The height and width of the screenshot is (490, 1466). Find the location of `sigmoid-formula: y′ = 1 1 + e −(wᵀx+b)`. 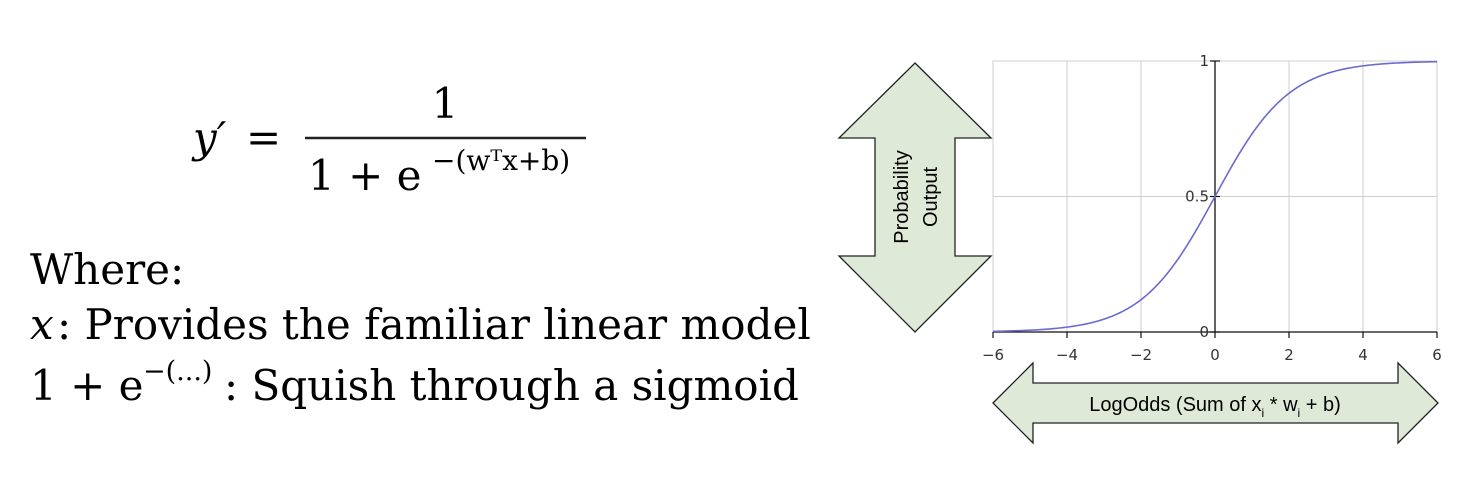

sigmoid-formula: y′ = 1 1 + e −(wᵀx+b) is located at coordinates (388, 139).